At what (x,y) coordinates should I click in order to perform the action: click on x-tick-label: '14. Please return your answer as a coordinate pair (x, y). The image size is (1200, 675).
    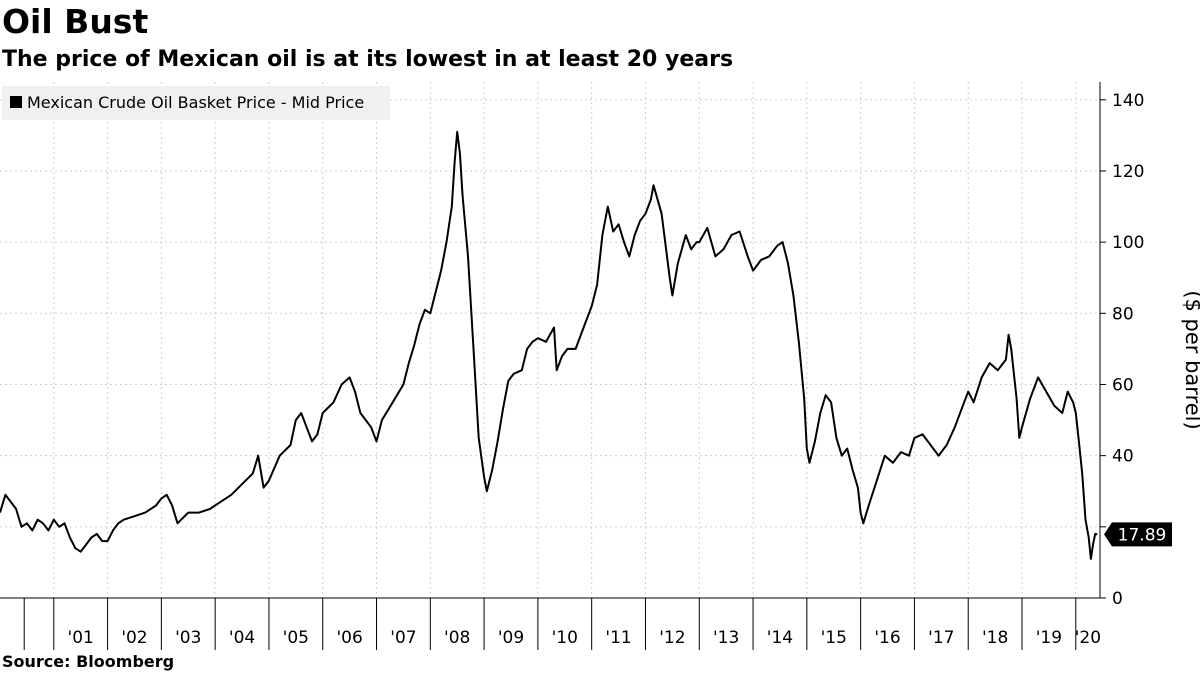
    Looking at the image, I should click on (780, 638).